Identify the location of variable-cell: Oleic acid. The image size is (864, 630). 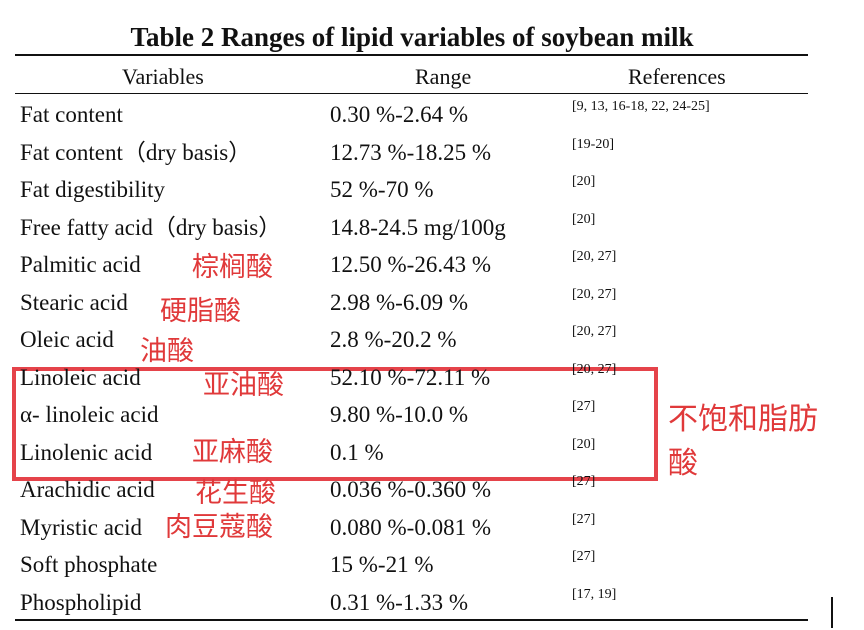
(67, 339).